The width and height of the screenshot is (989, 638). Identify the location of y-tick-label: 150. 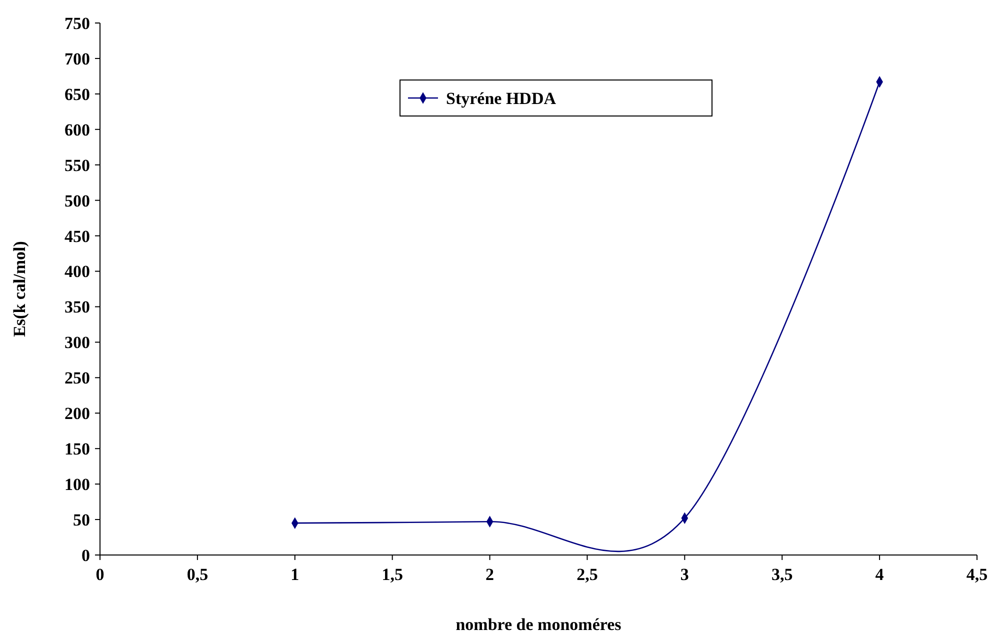
(77, 449).